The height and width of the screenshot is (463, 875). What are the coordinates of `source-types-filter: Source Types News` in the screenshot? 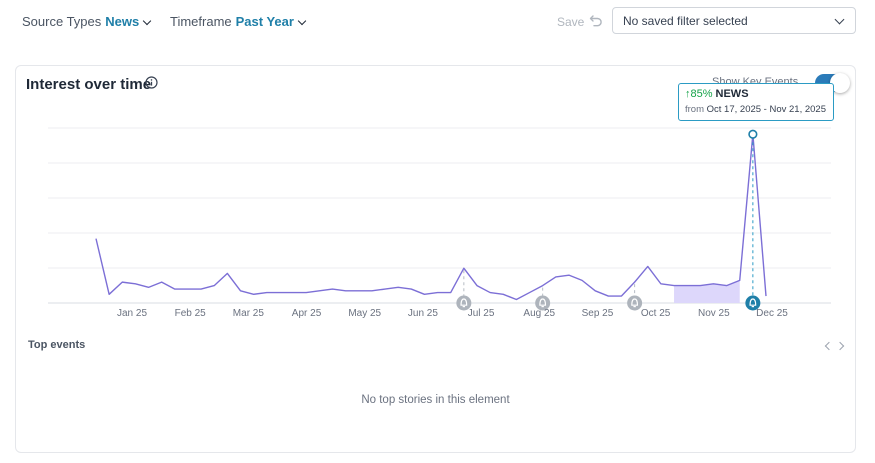 It's located at (87, 21).